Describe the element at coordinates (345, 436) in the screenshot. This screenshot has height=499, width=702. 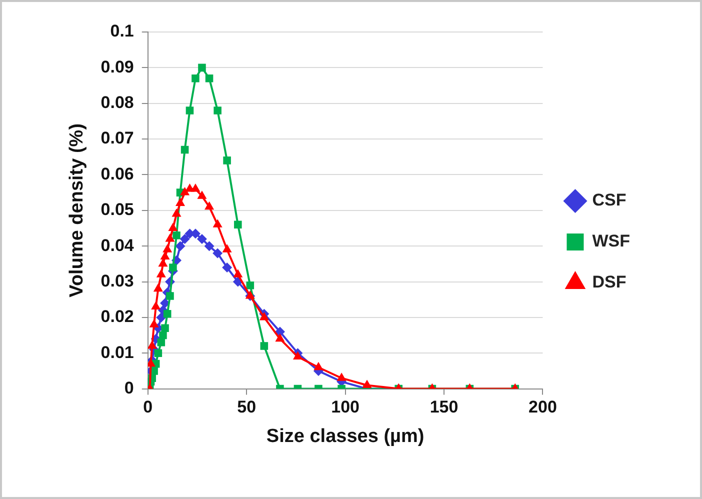
I see `x-axis-title: Size classes (µm)` at that location.